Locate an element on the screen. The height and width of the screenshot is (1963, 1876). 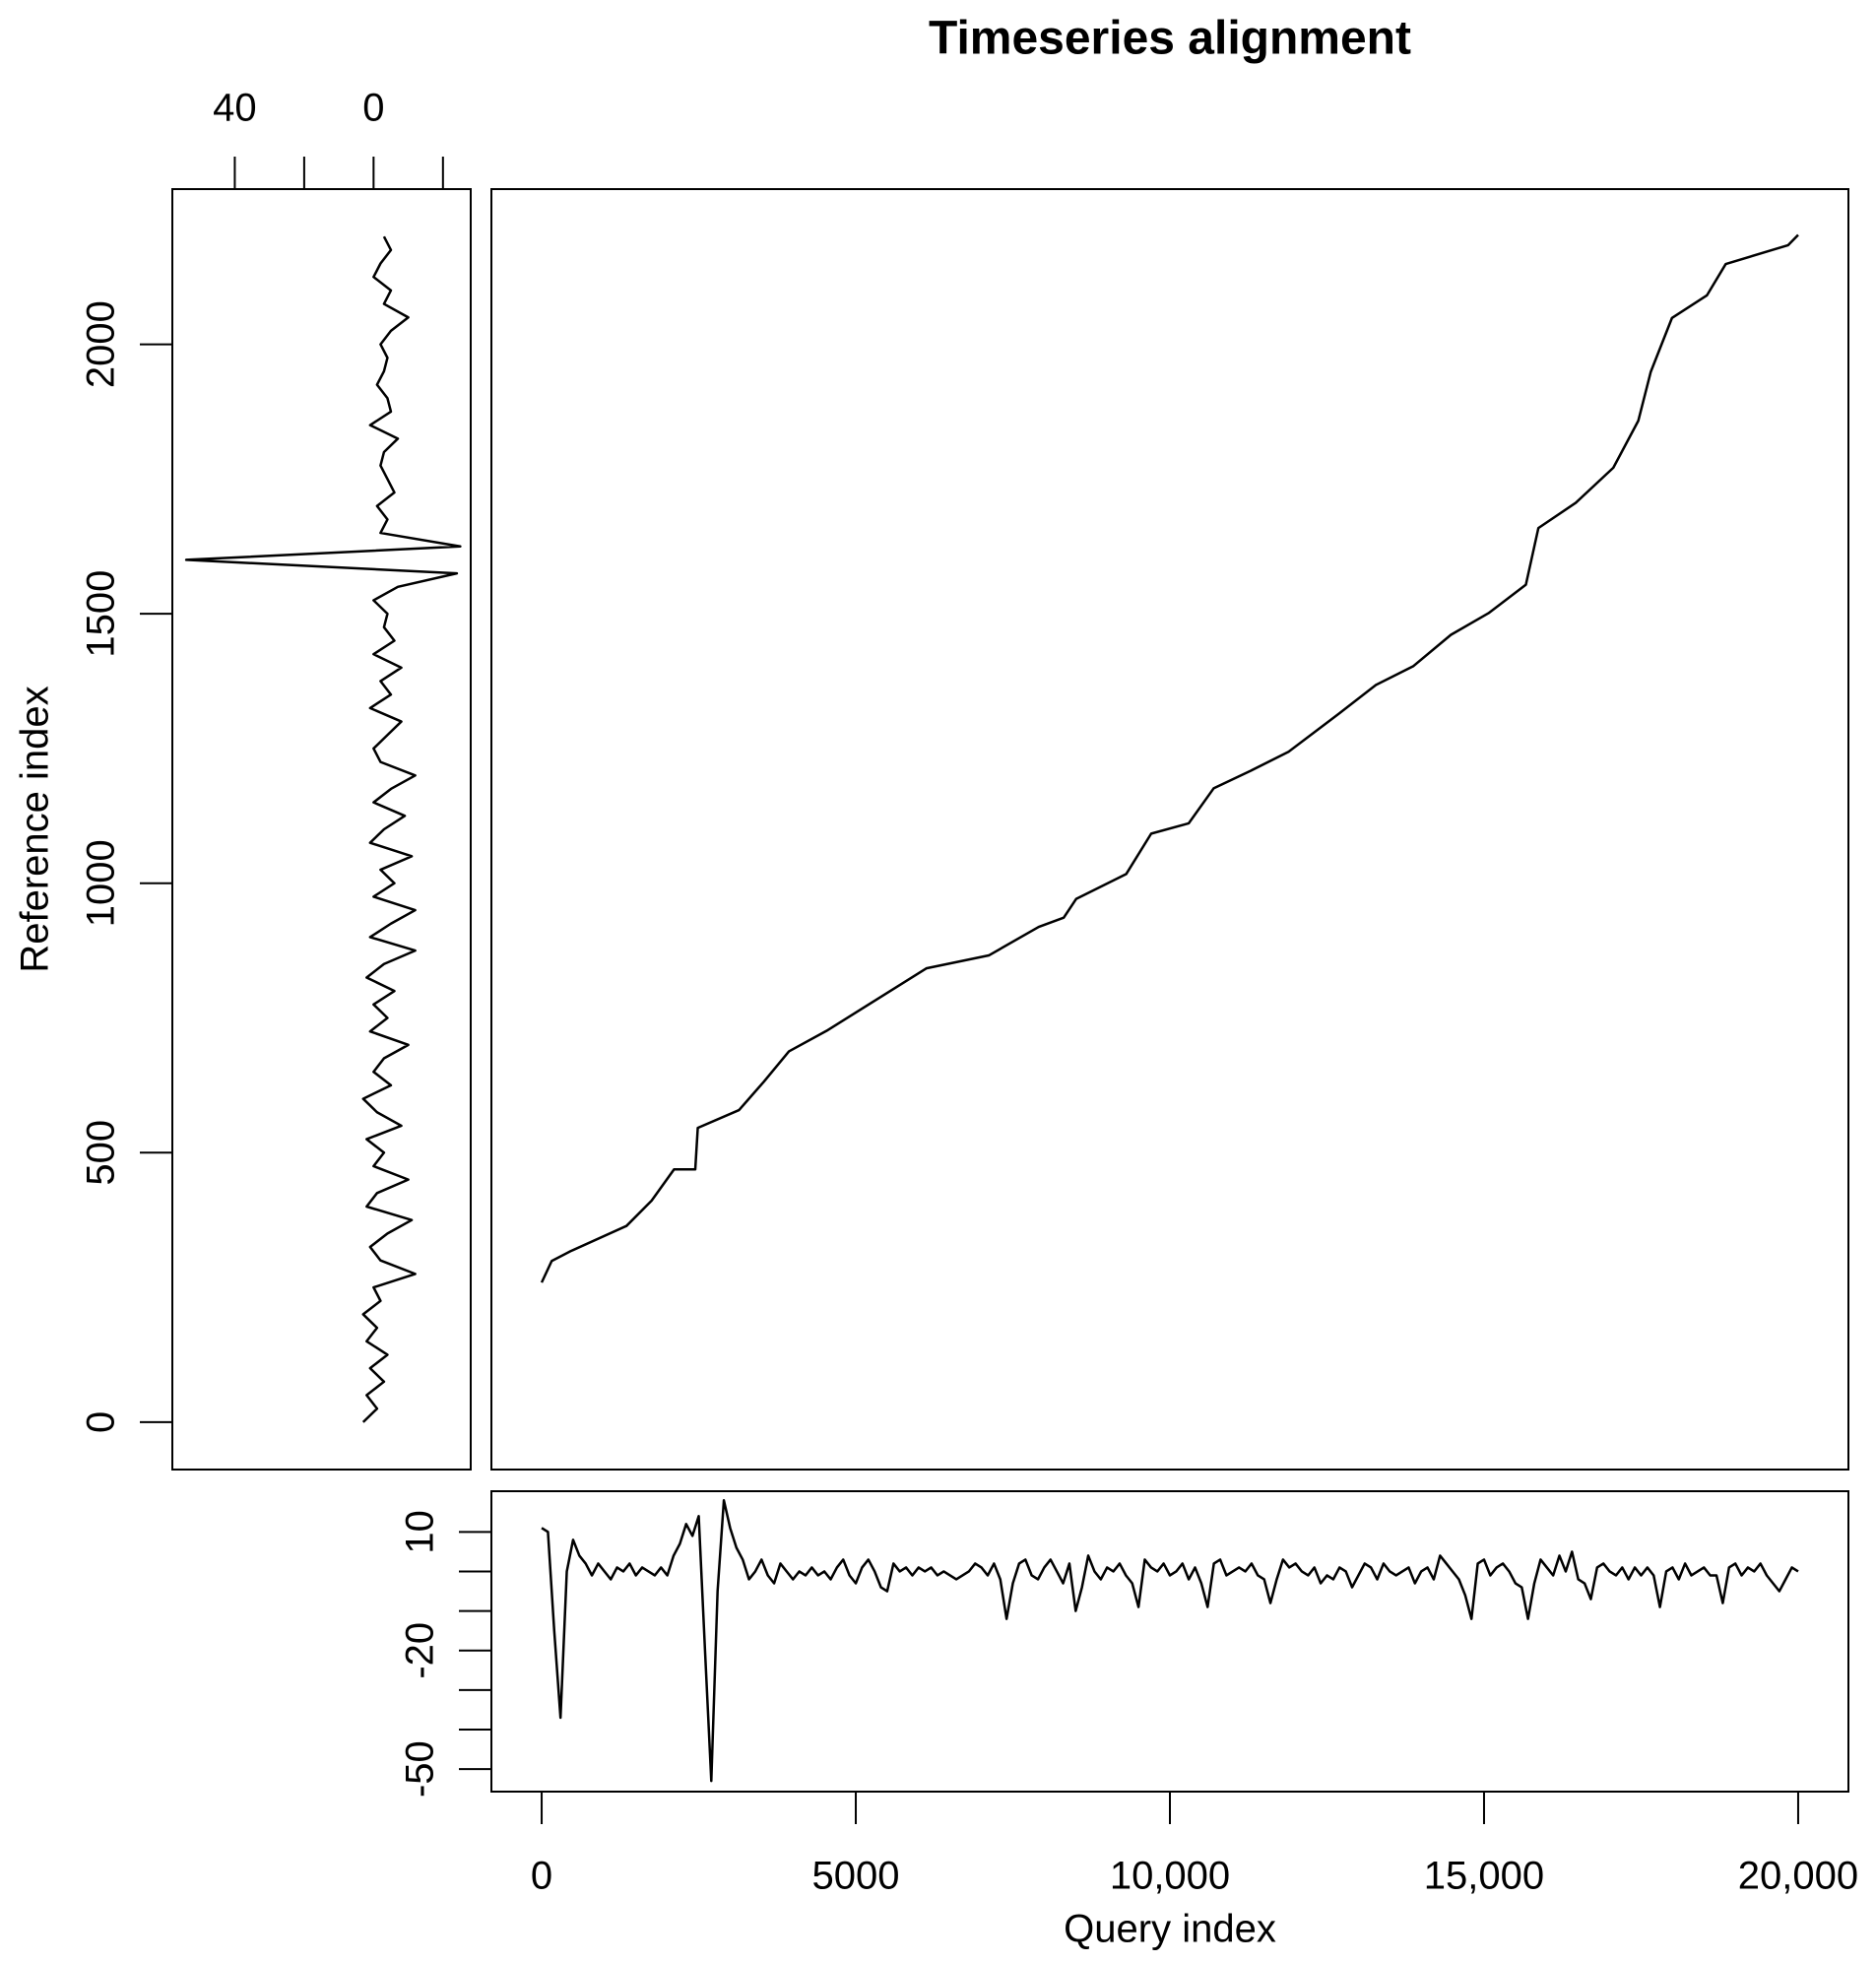
y-tick-label: -20 is located at coordinates (421, 1650).